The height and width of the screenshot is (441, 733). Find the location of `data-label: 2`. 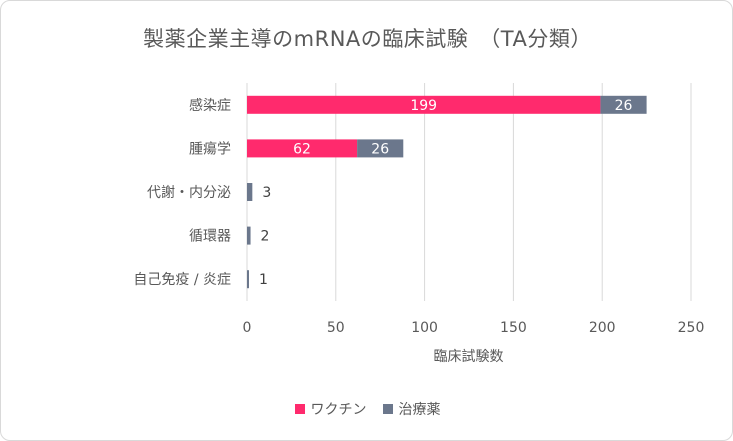

data-label: 2 is located at coordinates (265, 237).